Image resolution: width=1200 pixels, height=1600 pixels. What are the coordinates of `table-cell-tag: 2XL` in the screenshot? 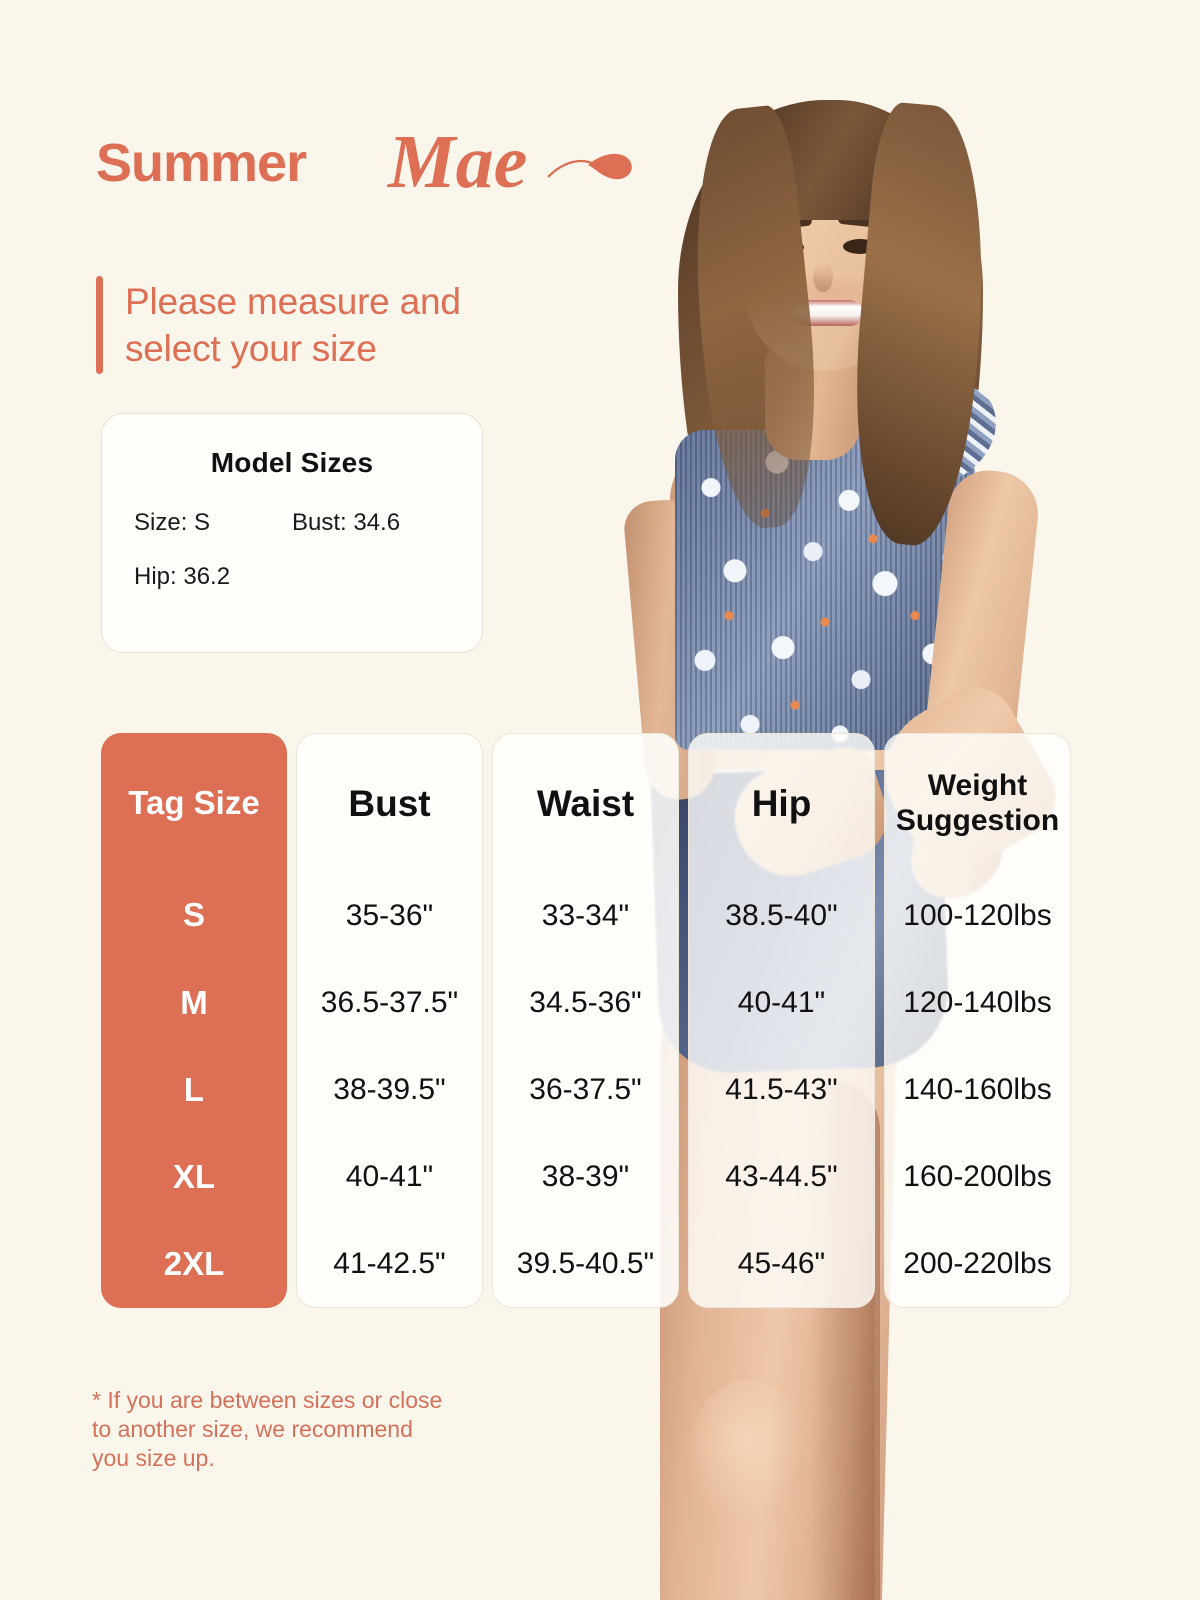 It's located at (194, 1264).